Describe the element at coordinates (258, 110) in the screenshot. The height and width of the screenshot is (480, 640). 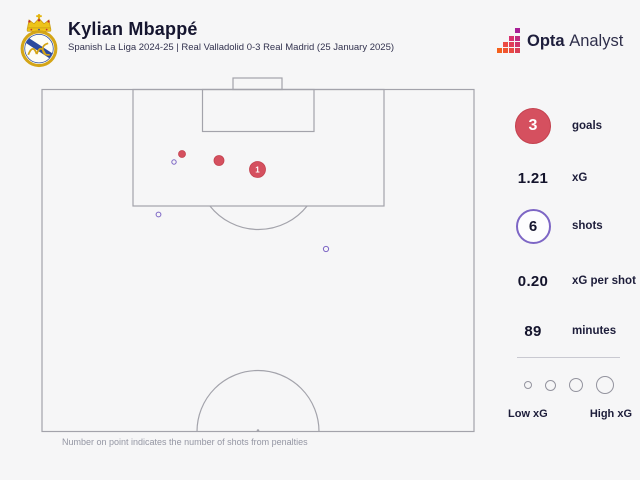
I see `six-yard-box` at that location.